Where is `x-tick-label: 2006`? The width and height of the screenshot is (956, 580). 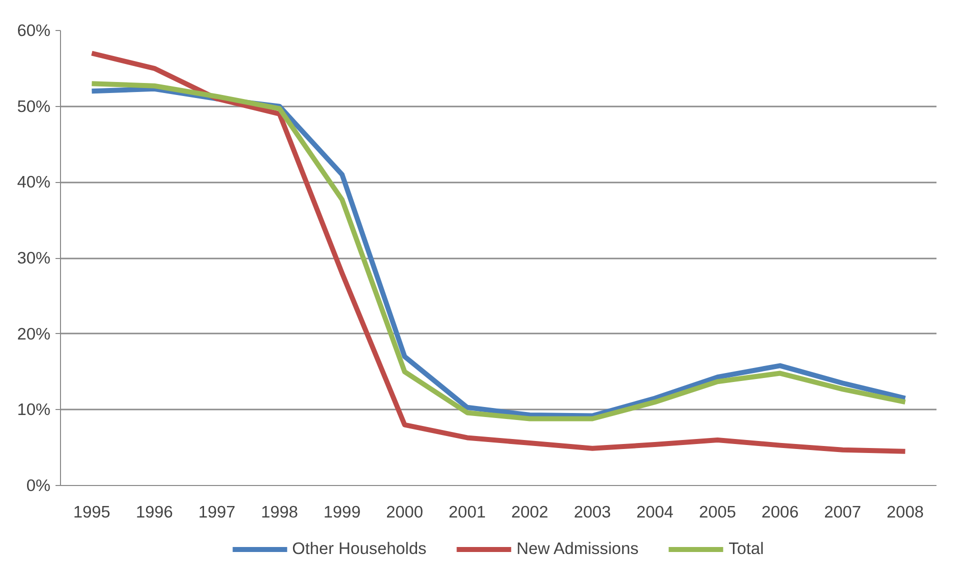 x-tick-label: 2006 is located at coordinates (780, 512).